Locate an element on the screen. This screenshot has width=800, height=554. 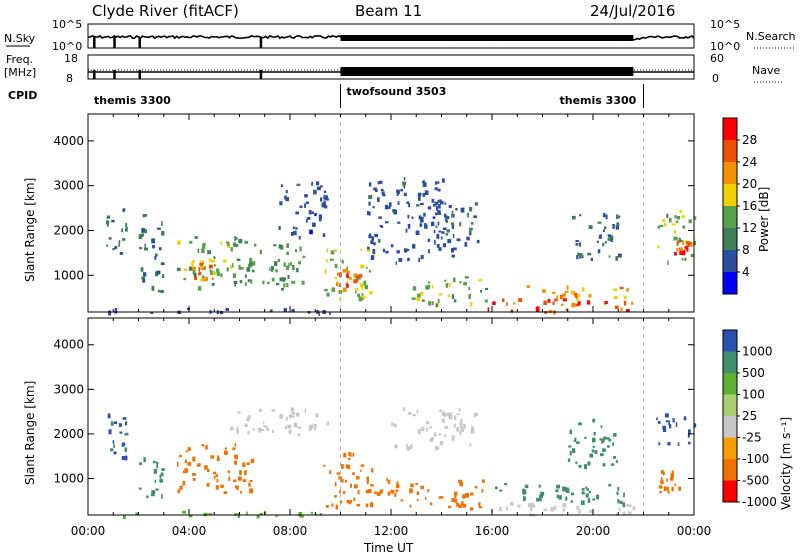
y-tick-label: 4000 is located at coordinates (68, 141).